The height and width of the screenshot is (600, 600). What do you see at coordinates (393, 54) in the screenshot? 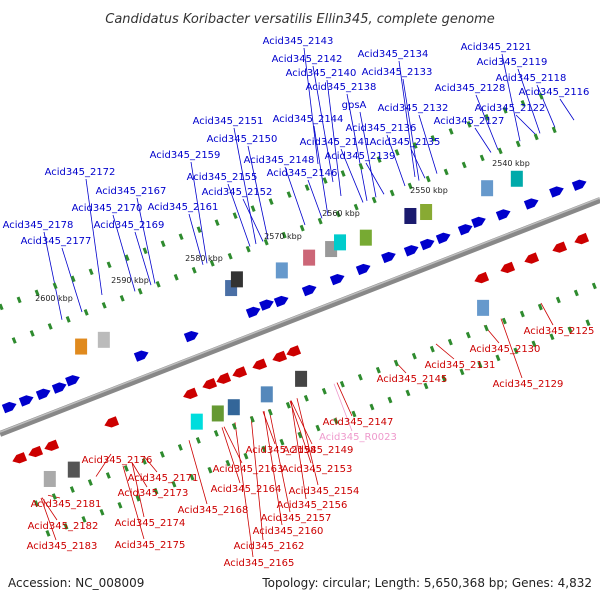
I see `gene-label-top: Acid345_2134` at bounding box center [393, 54].